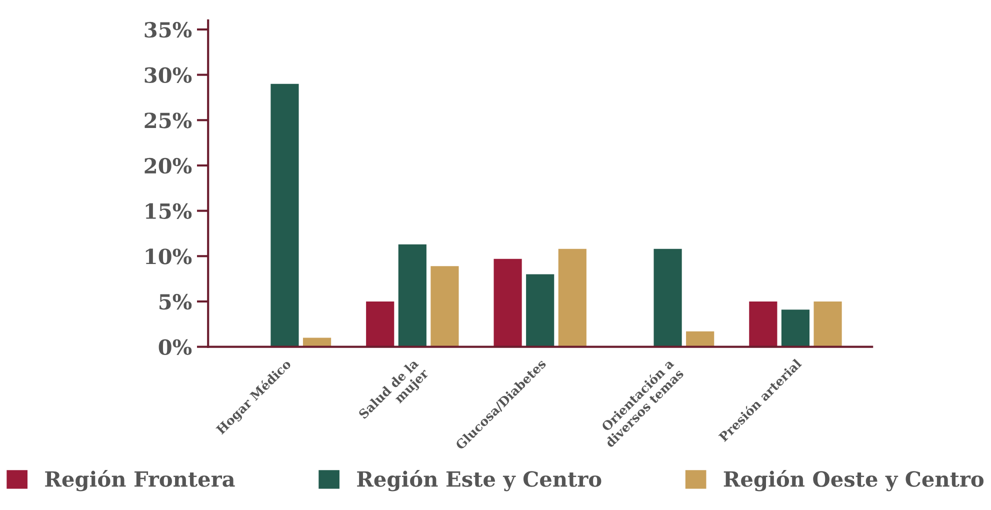 This screenshot has width=991, height=510. What do you see at coordinates (140, 481) in the screenshot?
I see `legend-label: Región Frontera` at bounding box center [140, 481].